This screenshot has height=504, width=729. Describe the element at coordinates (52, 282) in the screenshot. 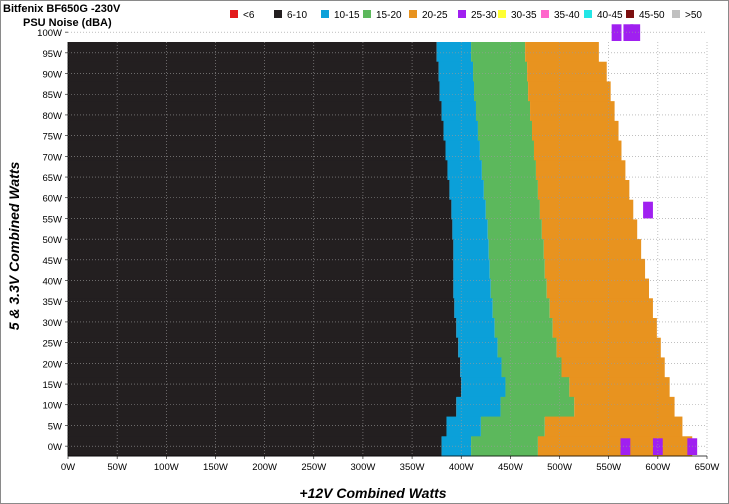

I see `y-tick-label: 40W` at that location.